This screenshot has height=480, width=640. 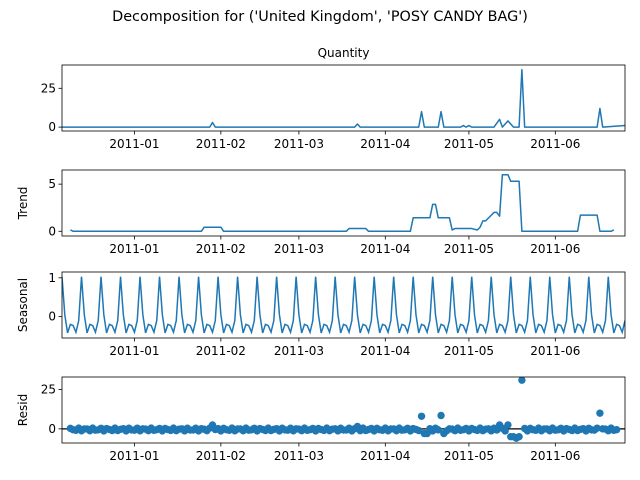 What do you see at coordinates (23, 410) in the screenshot?
I see `y-axis-label: Resid` at bounding box center [23, 410].